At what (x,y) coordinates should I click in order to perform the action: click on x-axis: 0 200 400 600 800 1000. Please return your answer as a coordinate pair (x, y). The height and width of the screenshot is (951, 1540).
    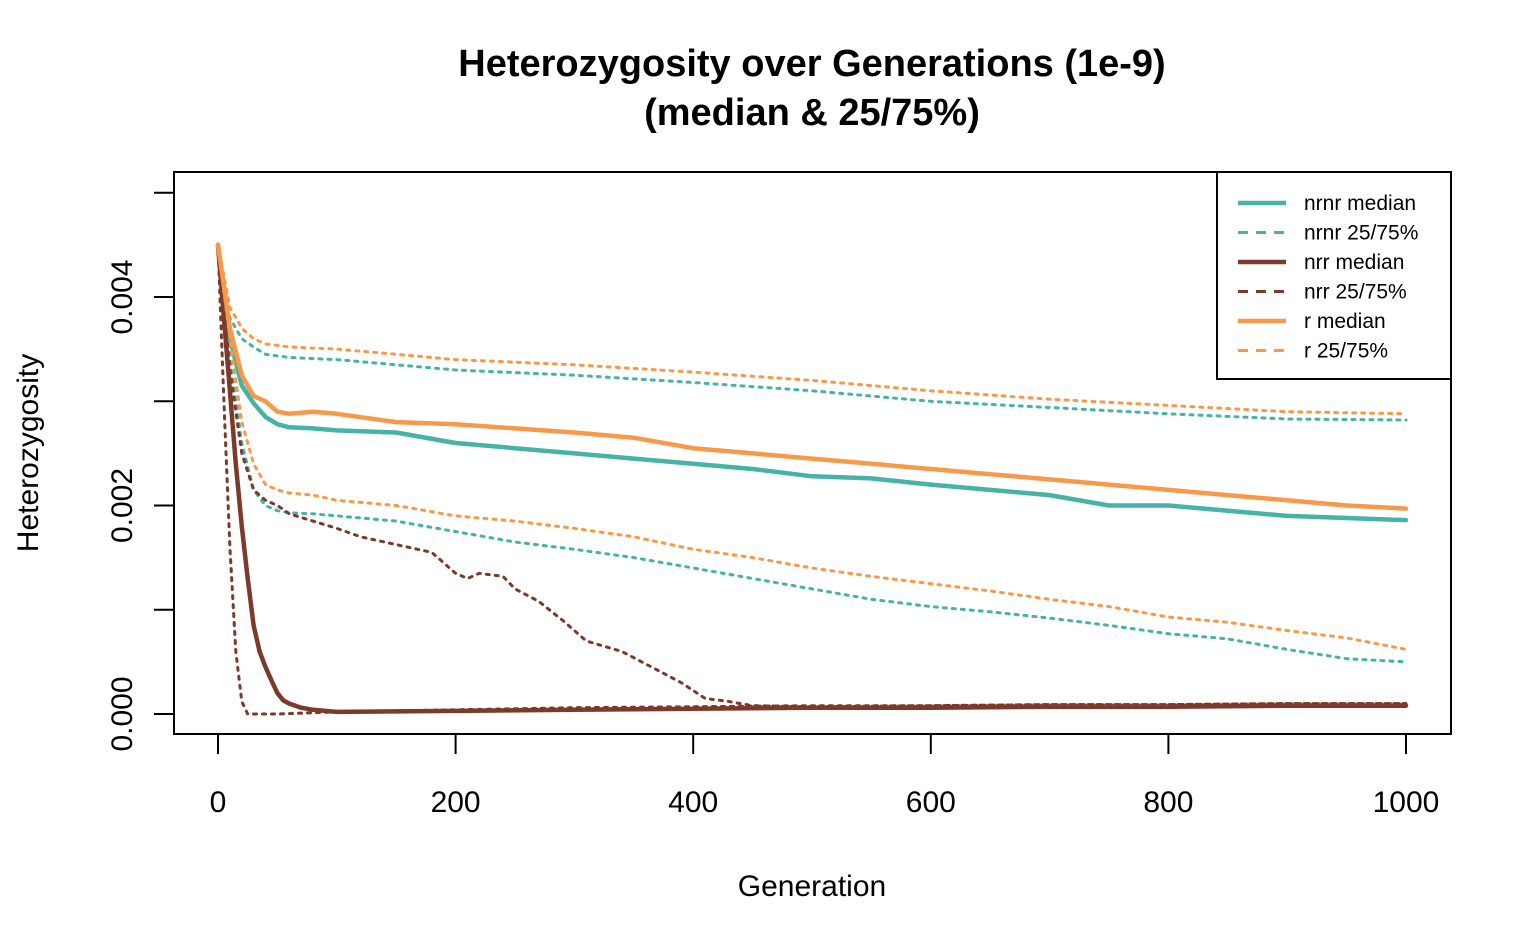
    Looking at the image, I should click on (825, 776).